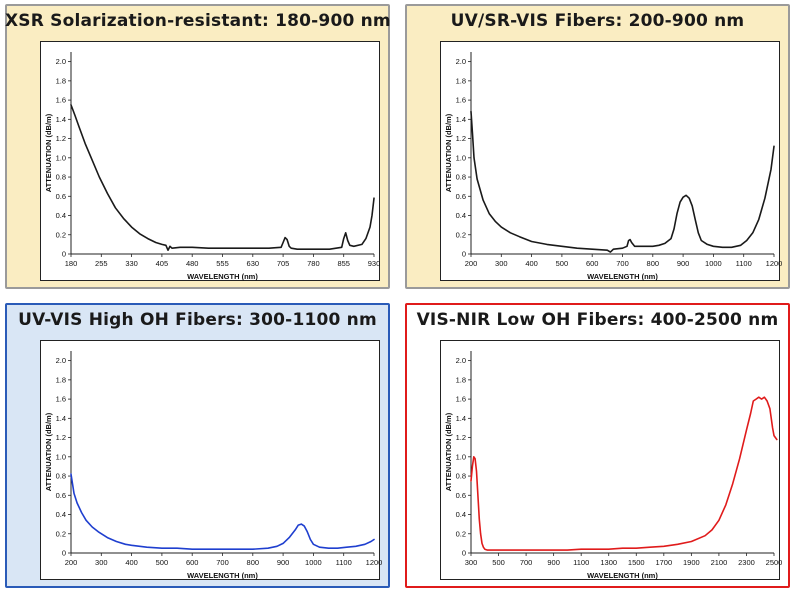  I want to click on x-tick-label: 180, so click(71, 263).